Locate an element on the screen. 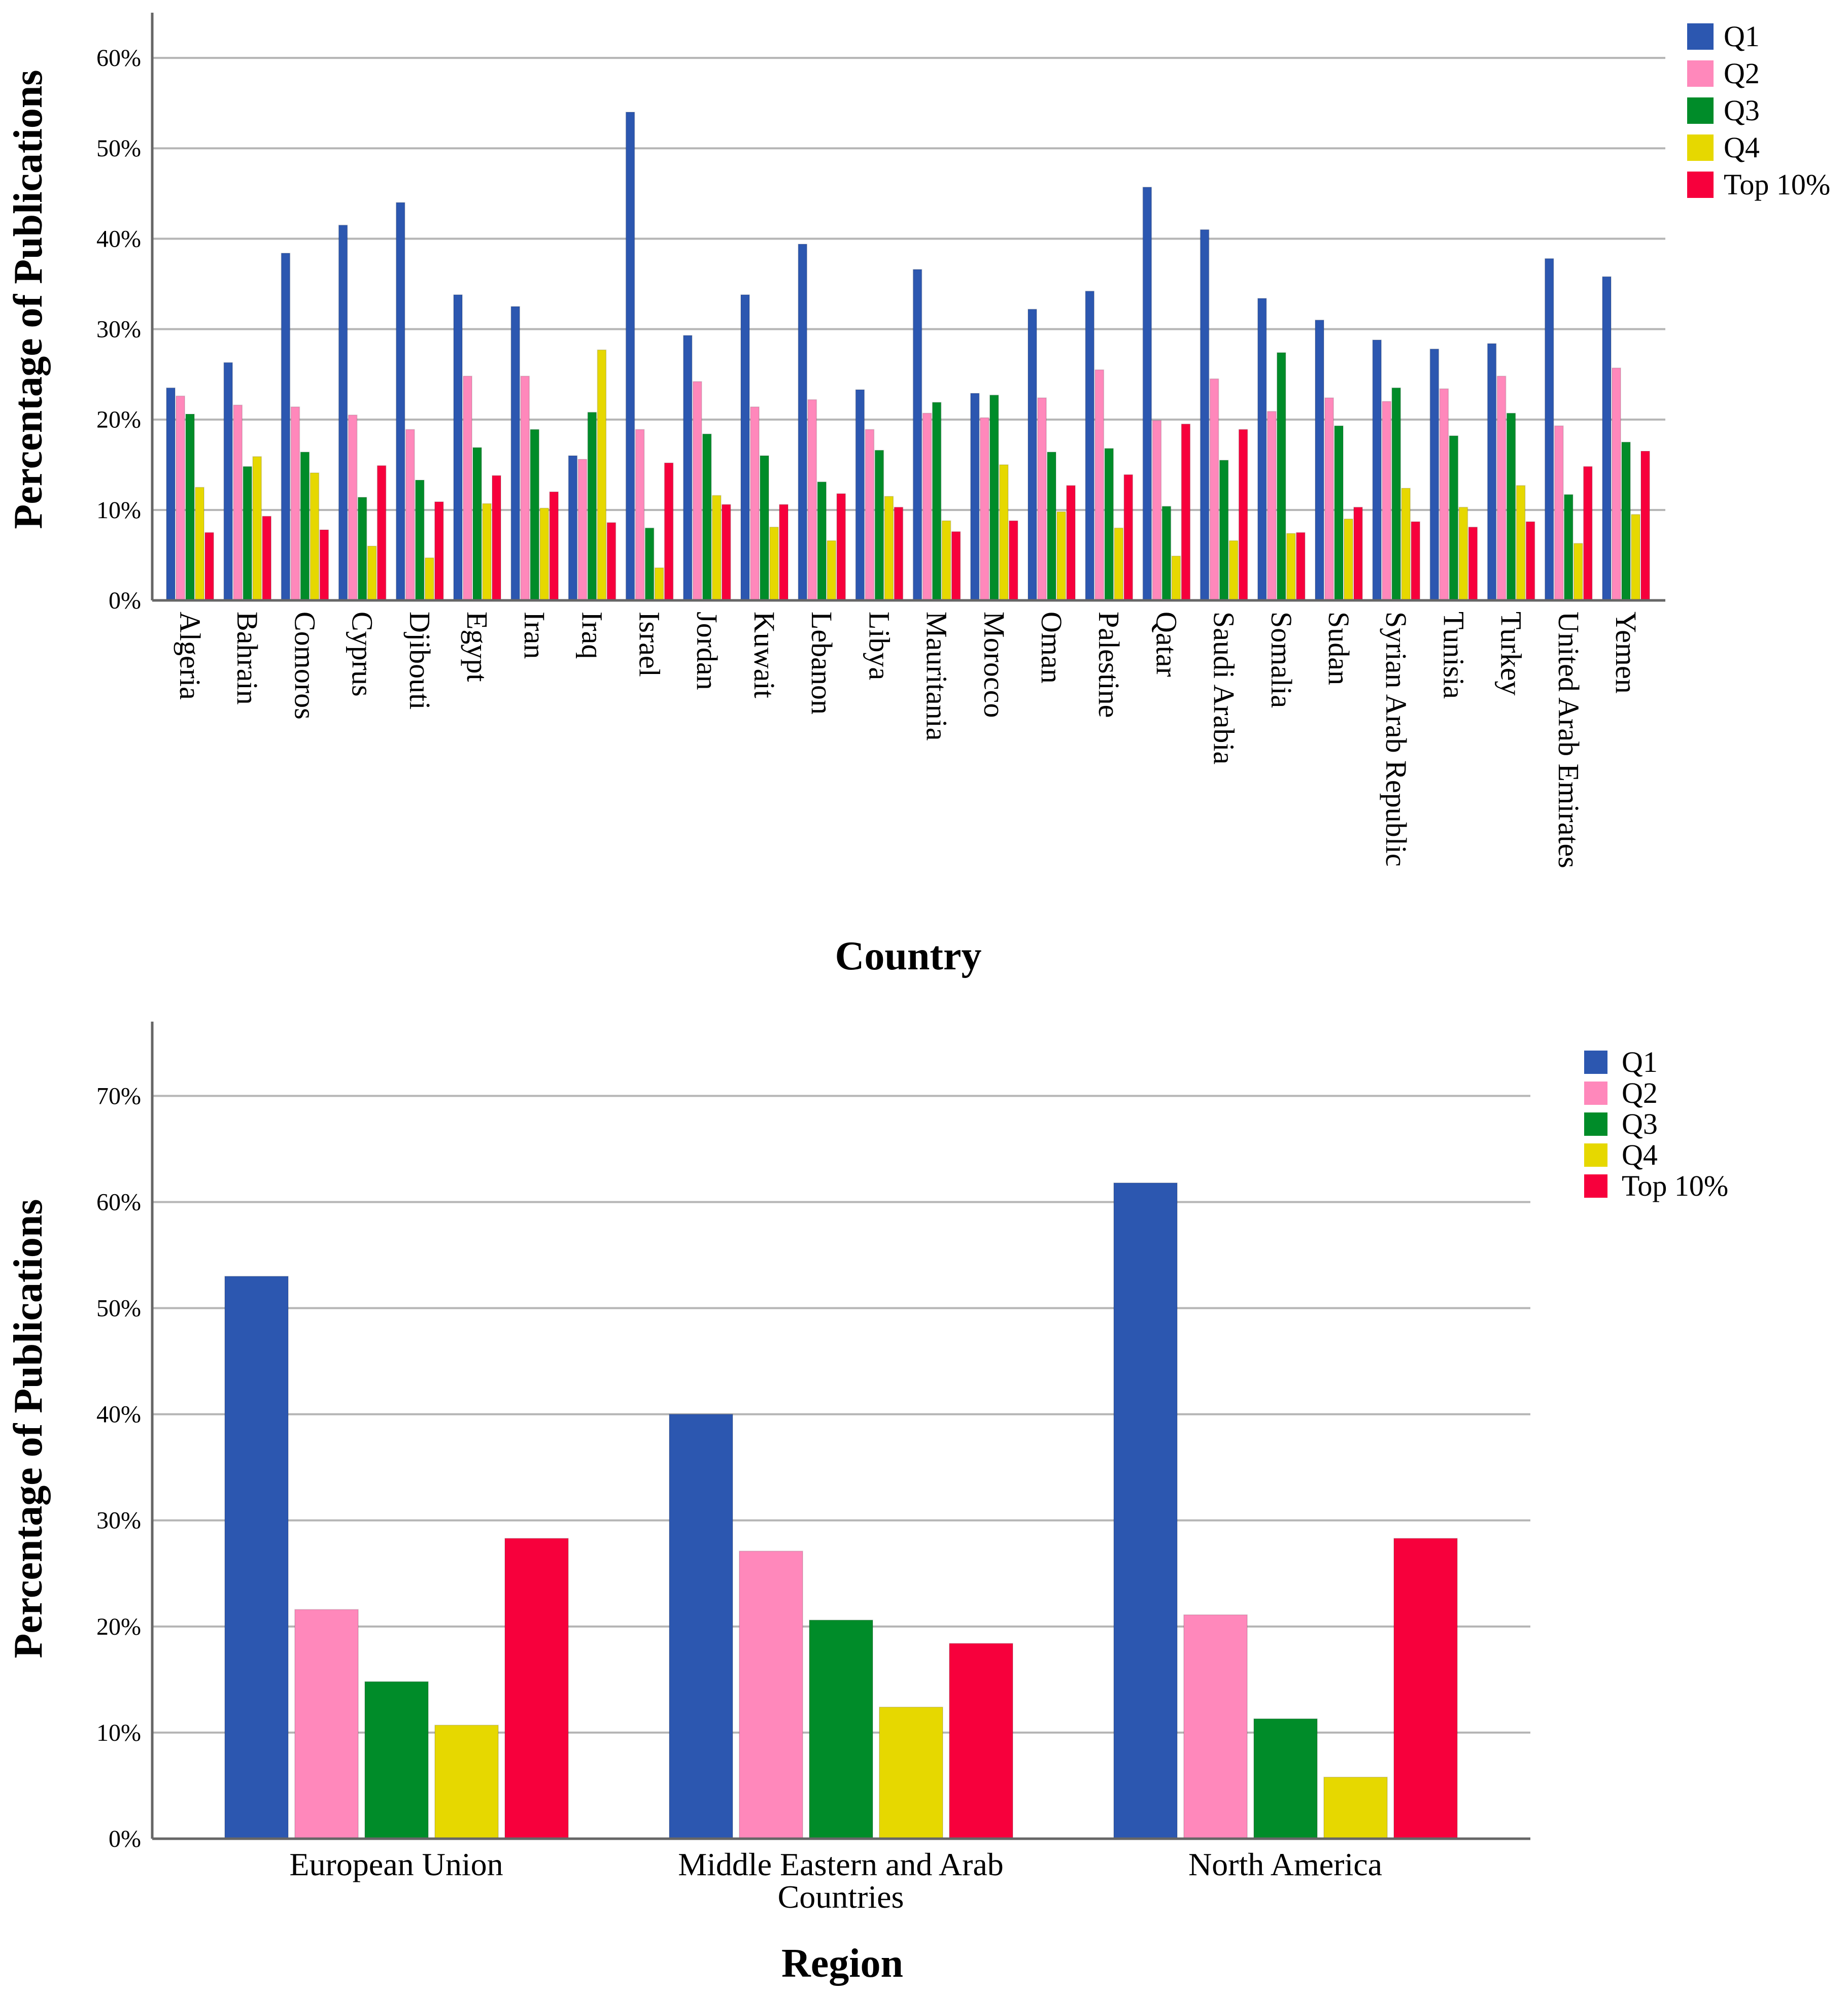  bar-q2-djibouti is located at coordinates (410, 515).